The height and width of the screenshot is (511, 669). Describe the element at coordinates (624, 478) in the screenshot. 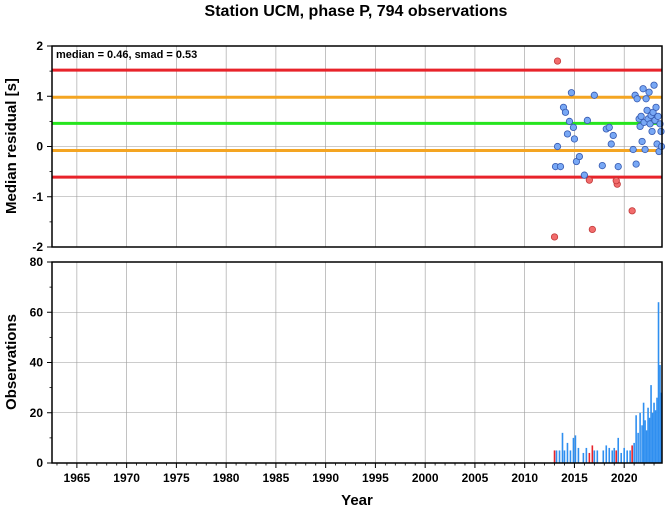

I see `year-tick-label: 2020` at that location.